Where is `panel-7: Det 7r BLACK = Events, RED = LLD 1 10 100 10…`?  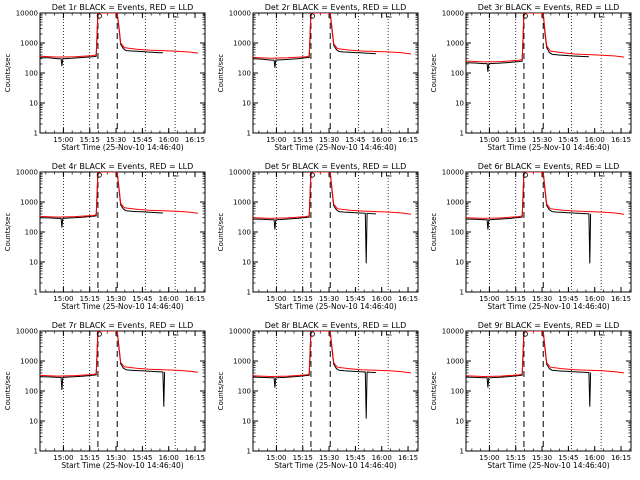
panel-7: Det 7r BLACK = Events, RED = LLD 1 10 100 10… is located at coordinates (105, 395).